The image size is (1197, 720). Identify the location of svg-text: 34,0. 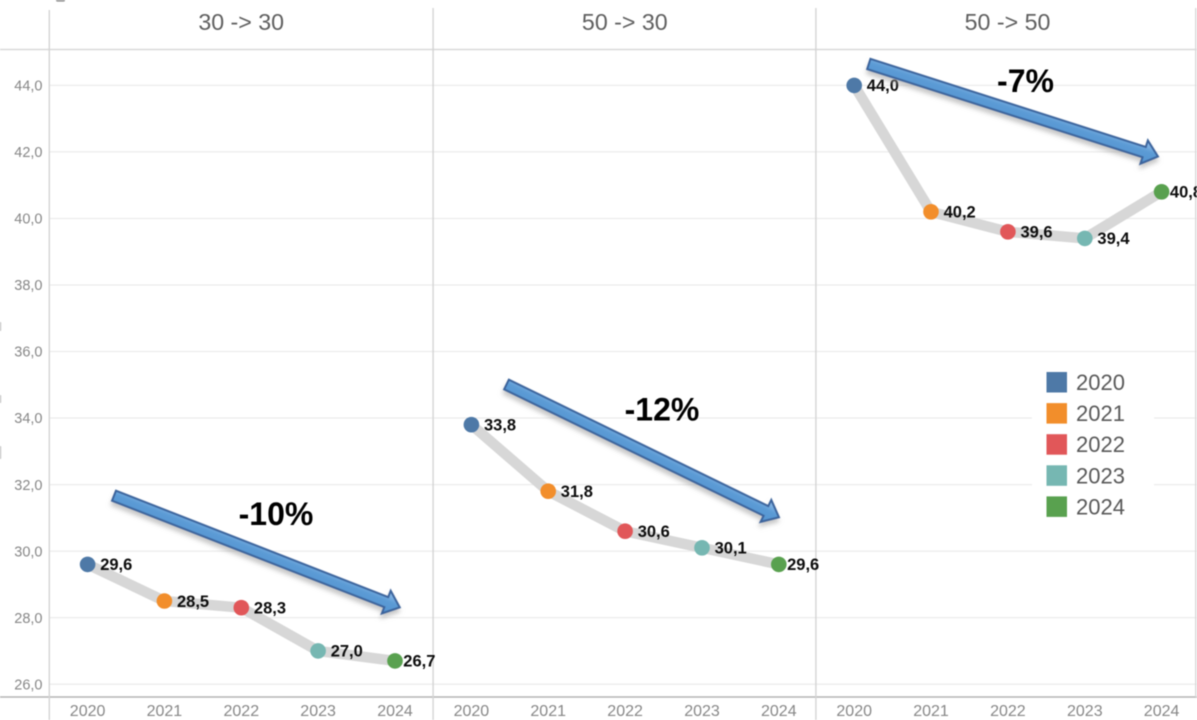
(28, 419).